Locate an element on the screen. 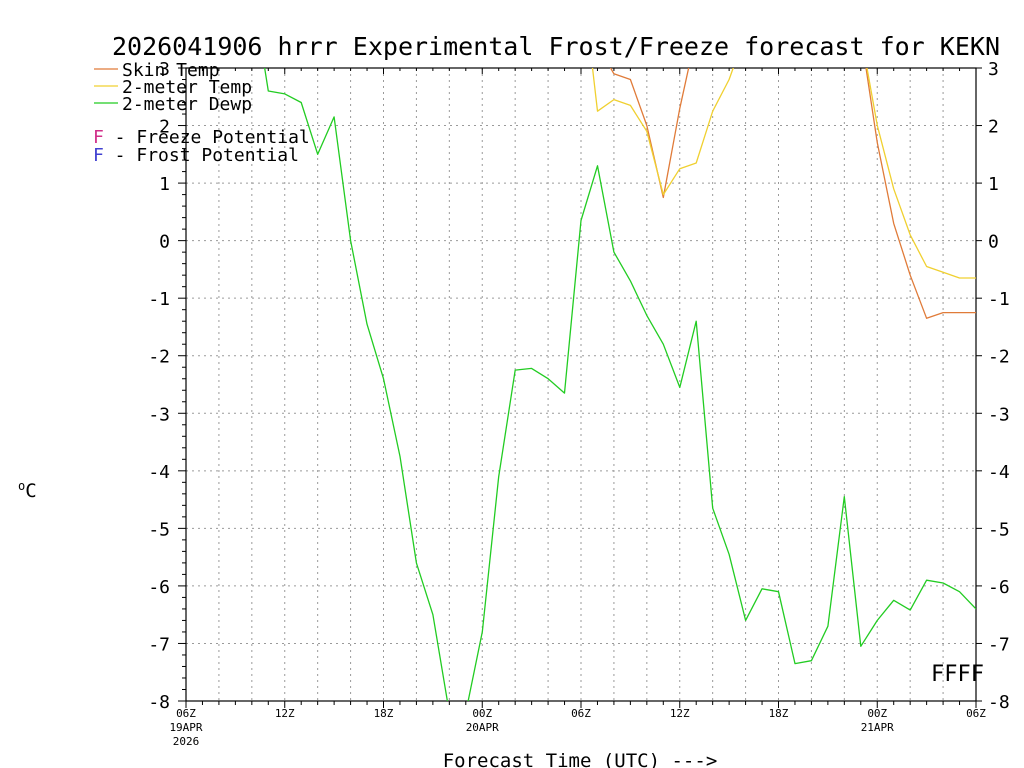 This screenshot has width=1024, height=768. potential-legend-item: F - Frost Potential is located at coordinates (196, 155).